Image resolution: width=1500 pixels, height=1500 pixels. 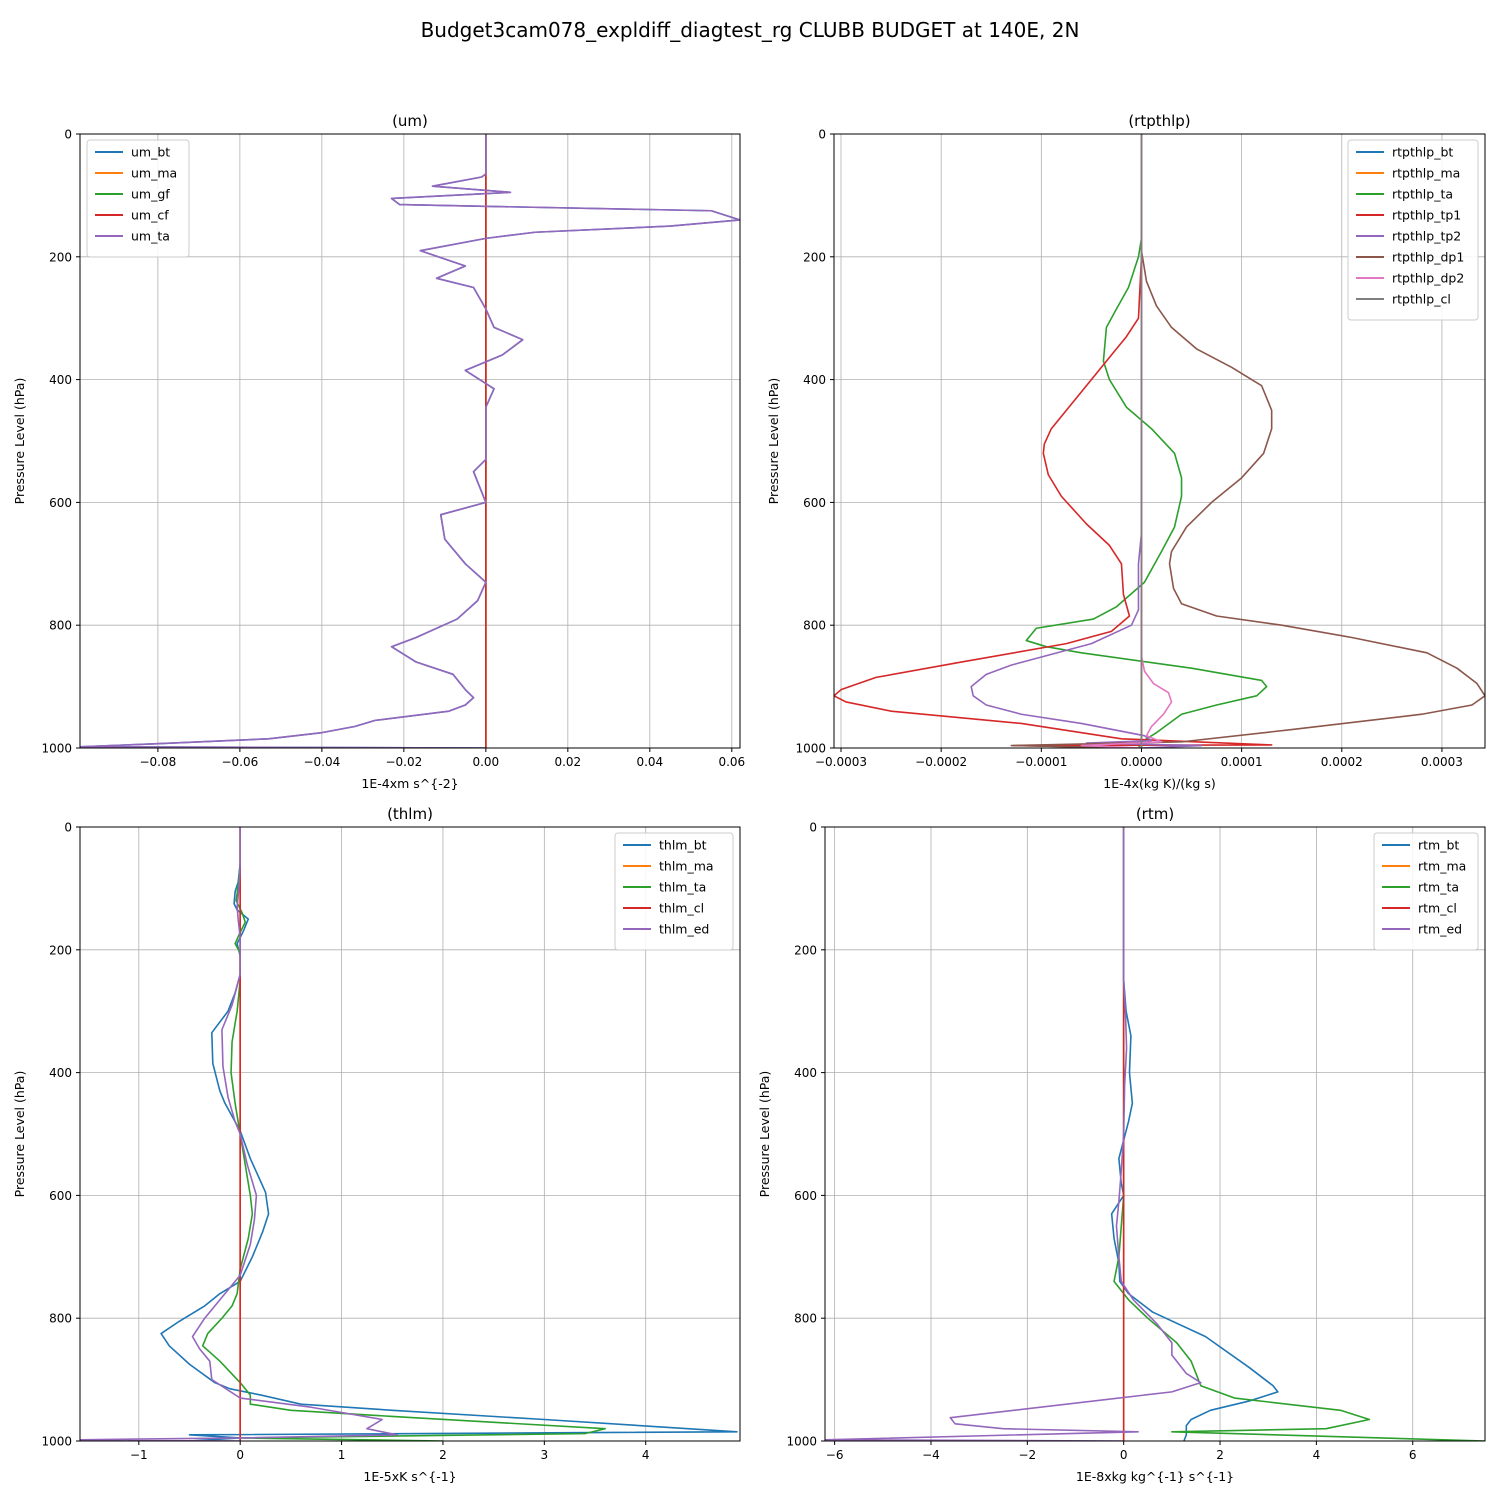 I want to click on series-line-rtpthlp_dp1, so click(x=1247, y=441).